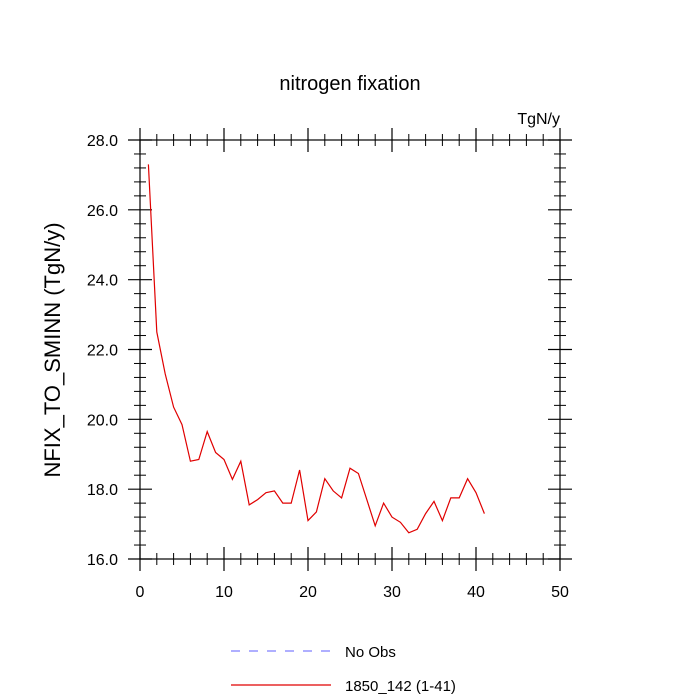 The height and width of the screenshot is (700, 700). What do you see at coordinates (102, 420) in the screenshot?
I see `y-tick-label: 20.0` at bounding box center [102, 420].